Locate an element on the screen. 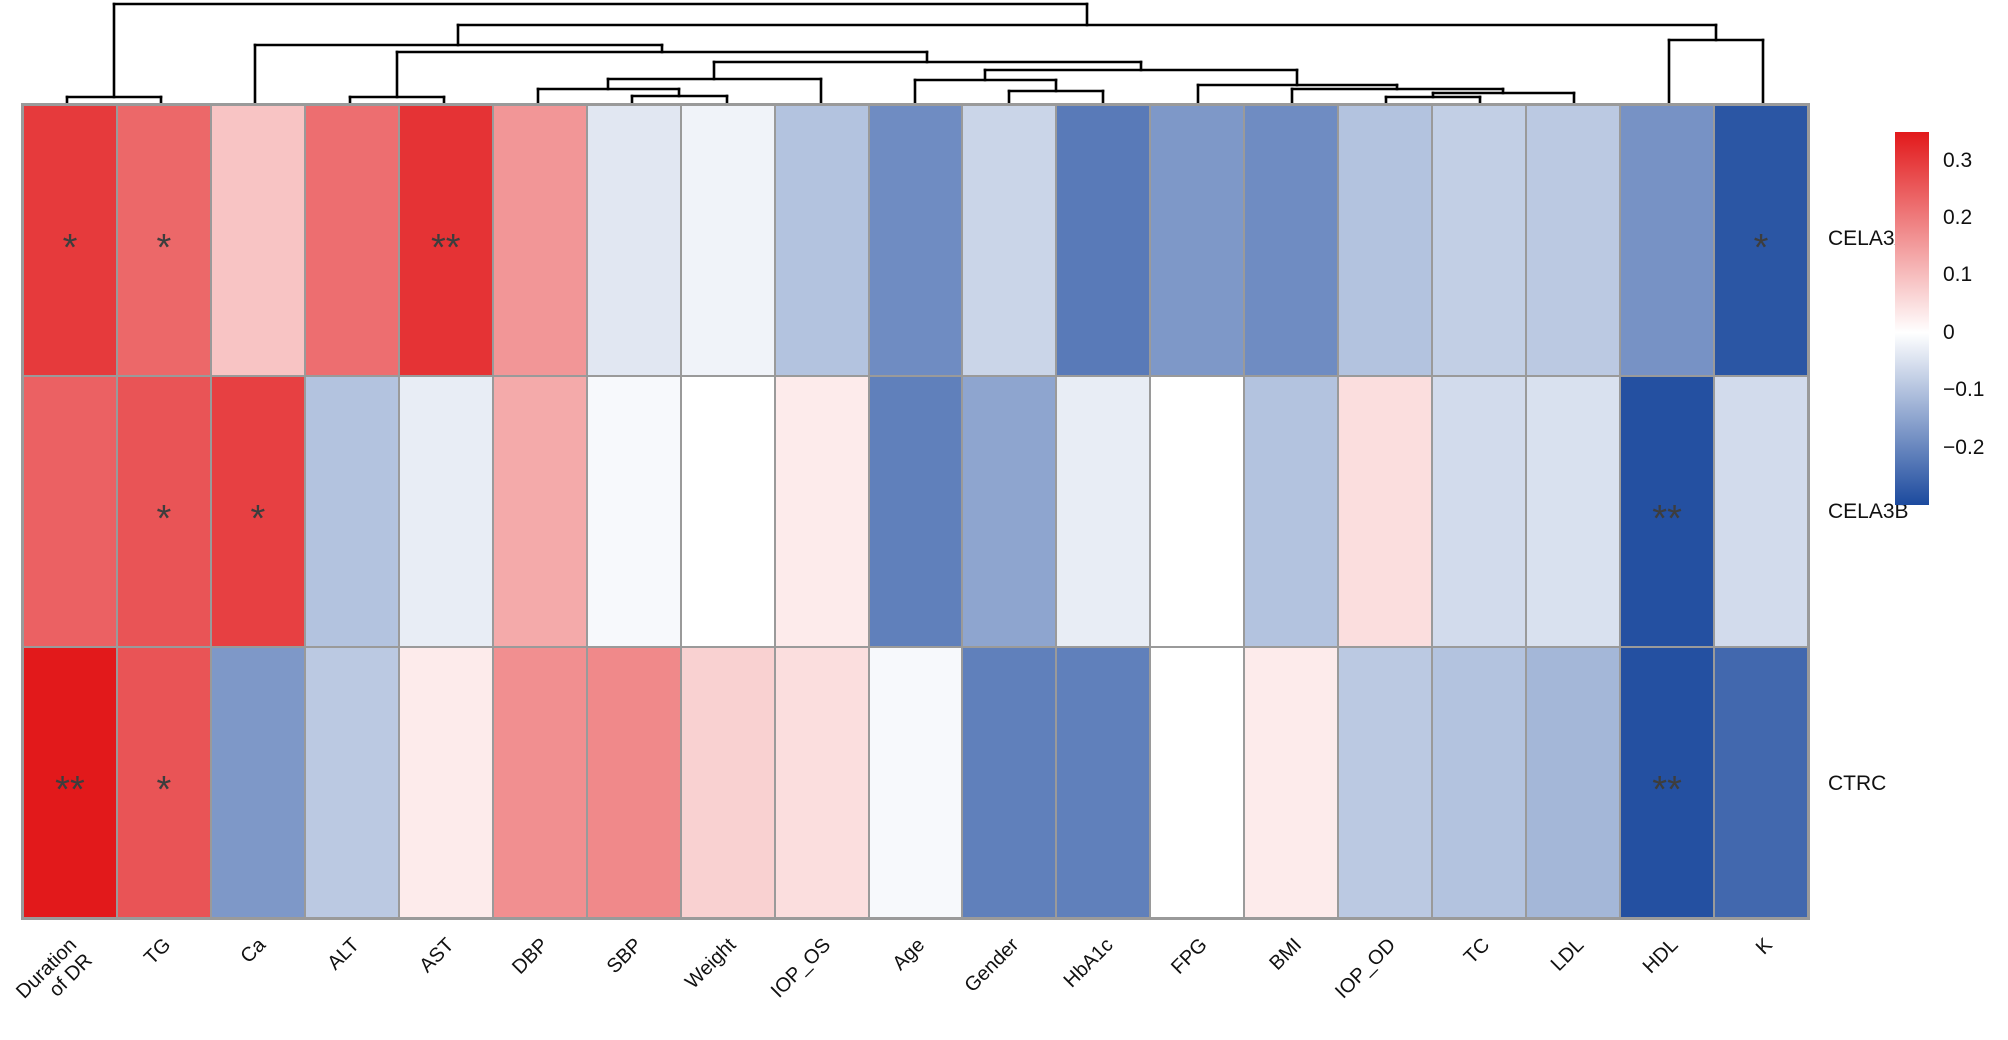  color-legend-tick-label: 0.1 is located at coordinates (1958, 275).